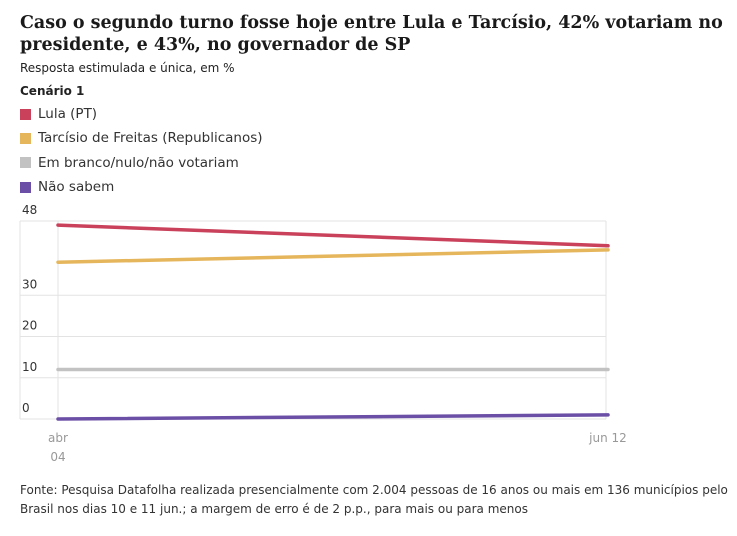  I want to click on x-tick-label-0-0: abr, so click(58, 438).